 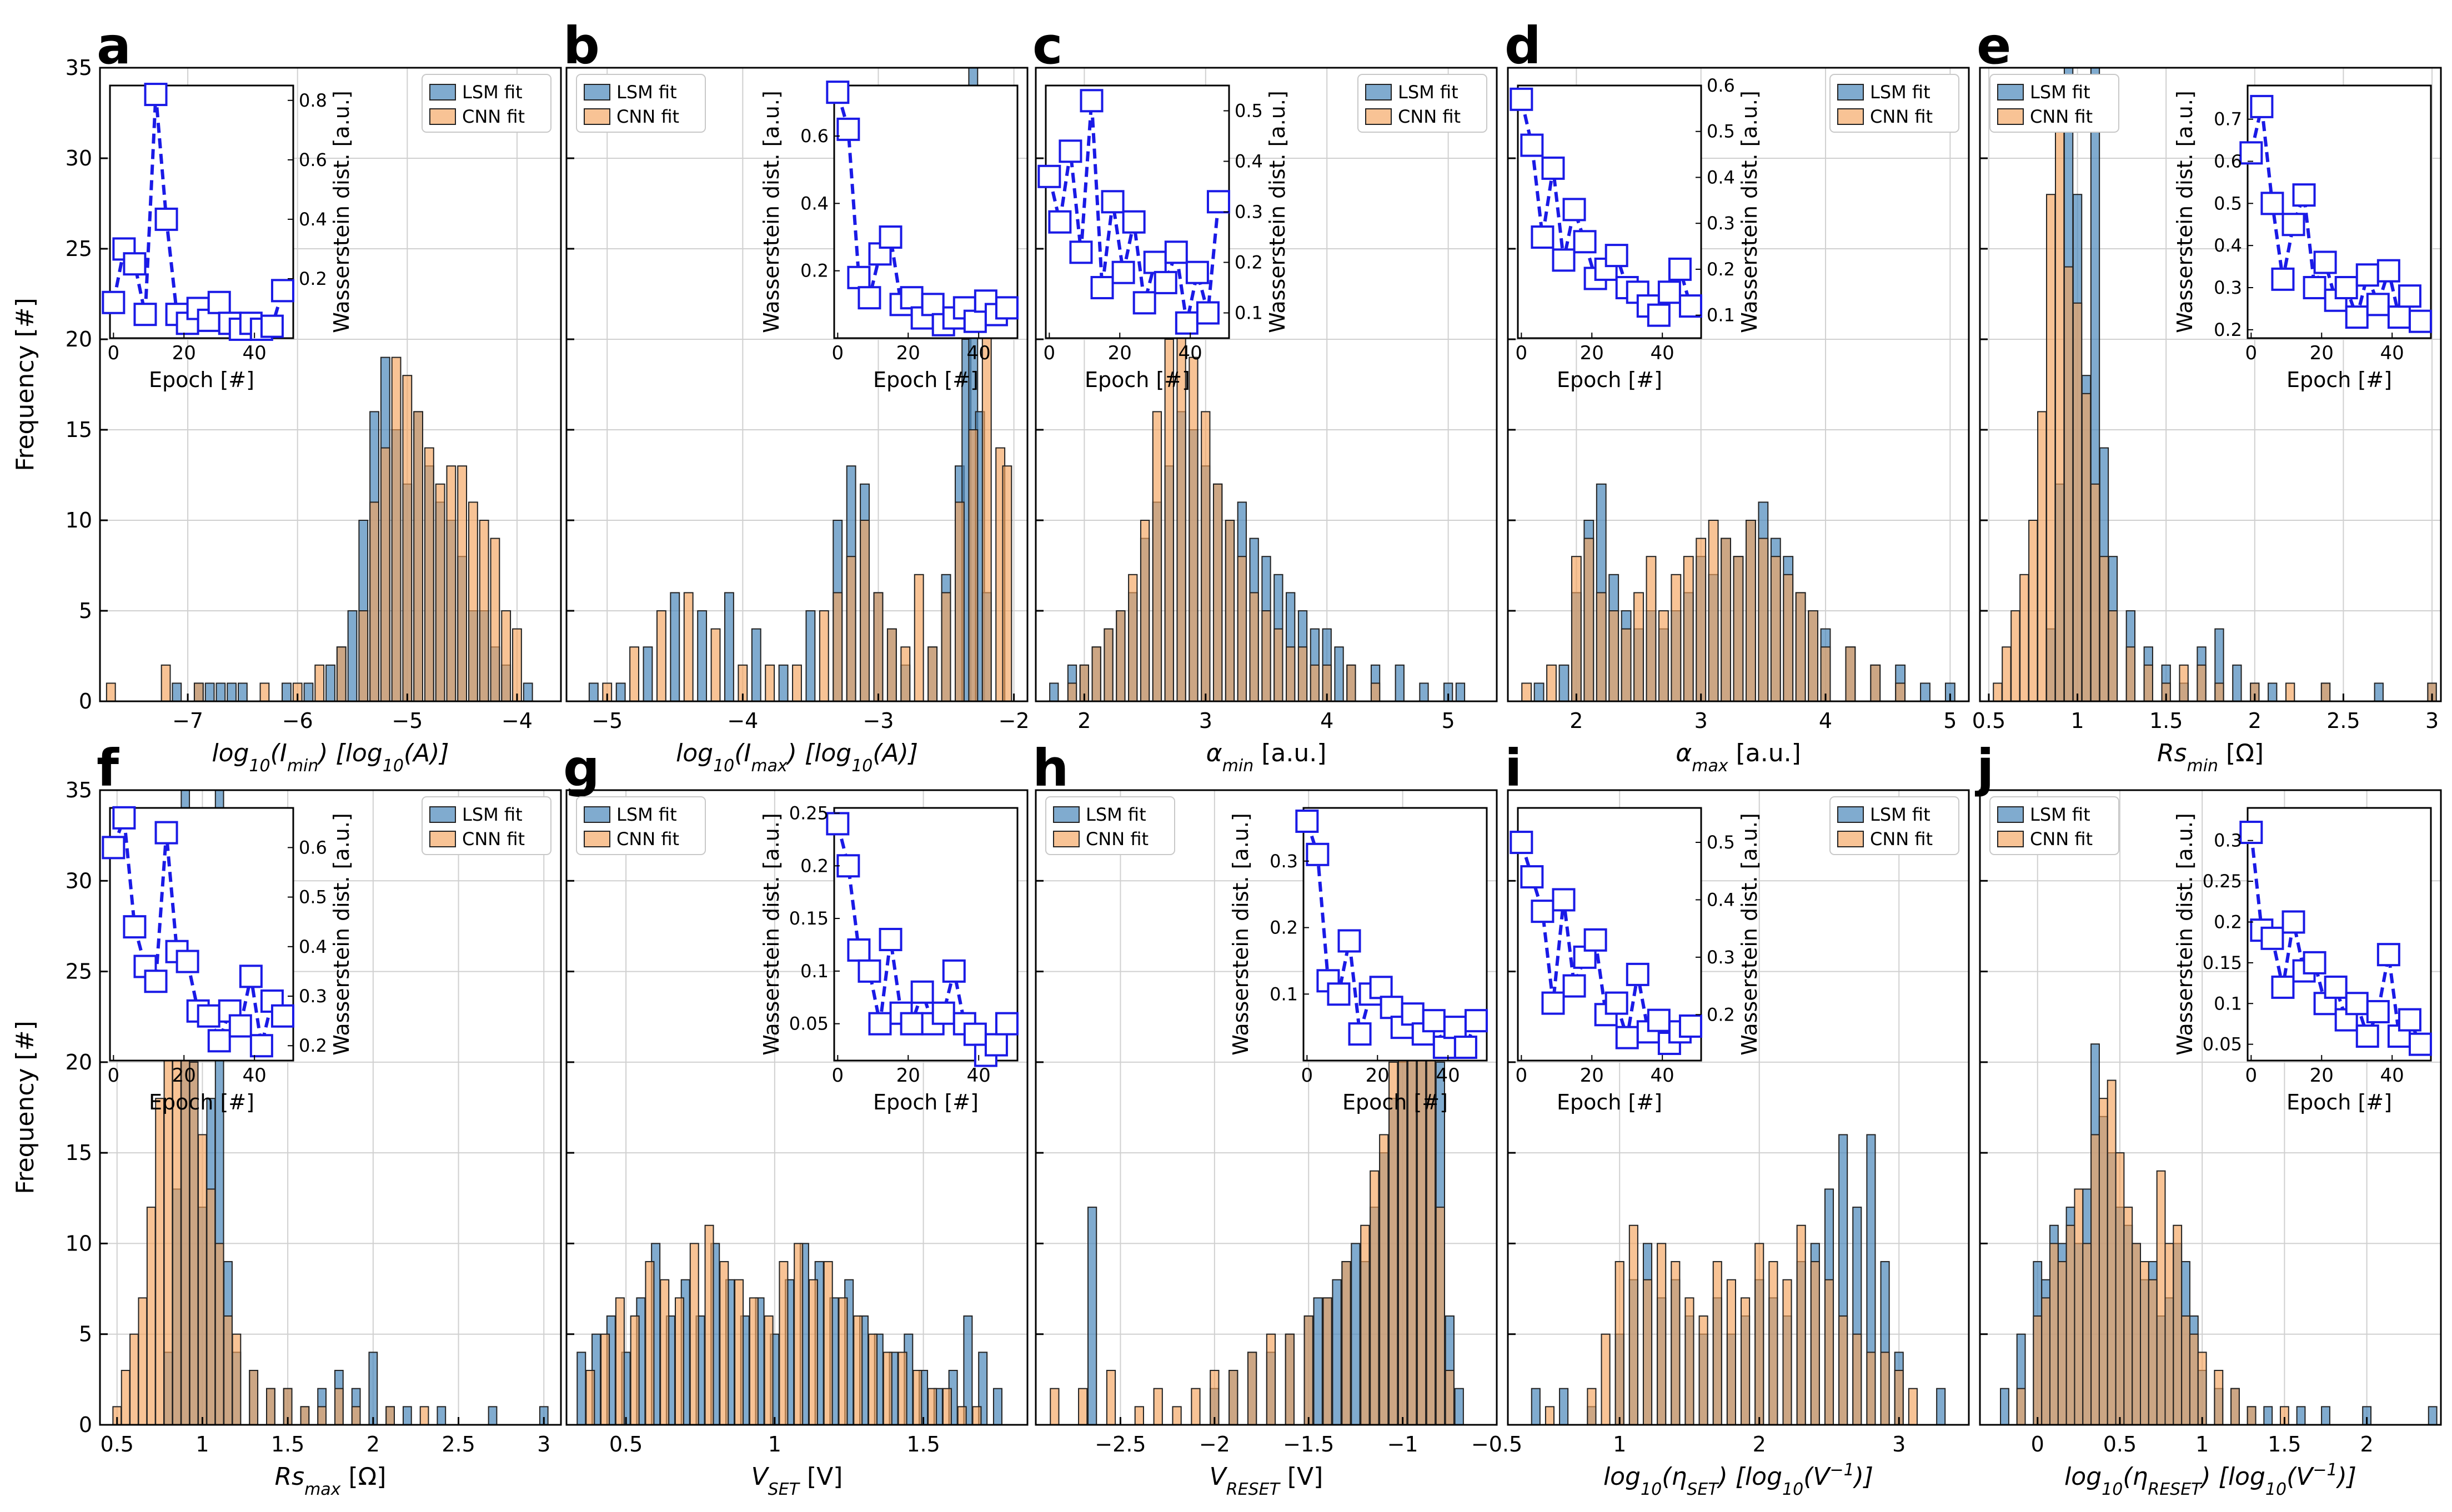 I want to click on inset-line, so click(x=1606, y=944).